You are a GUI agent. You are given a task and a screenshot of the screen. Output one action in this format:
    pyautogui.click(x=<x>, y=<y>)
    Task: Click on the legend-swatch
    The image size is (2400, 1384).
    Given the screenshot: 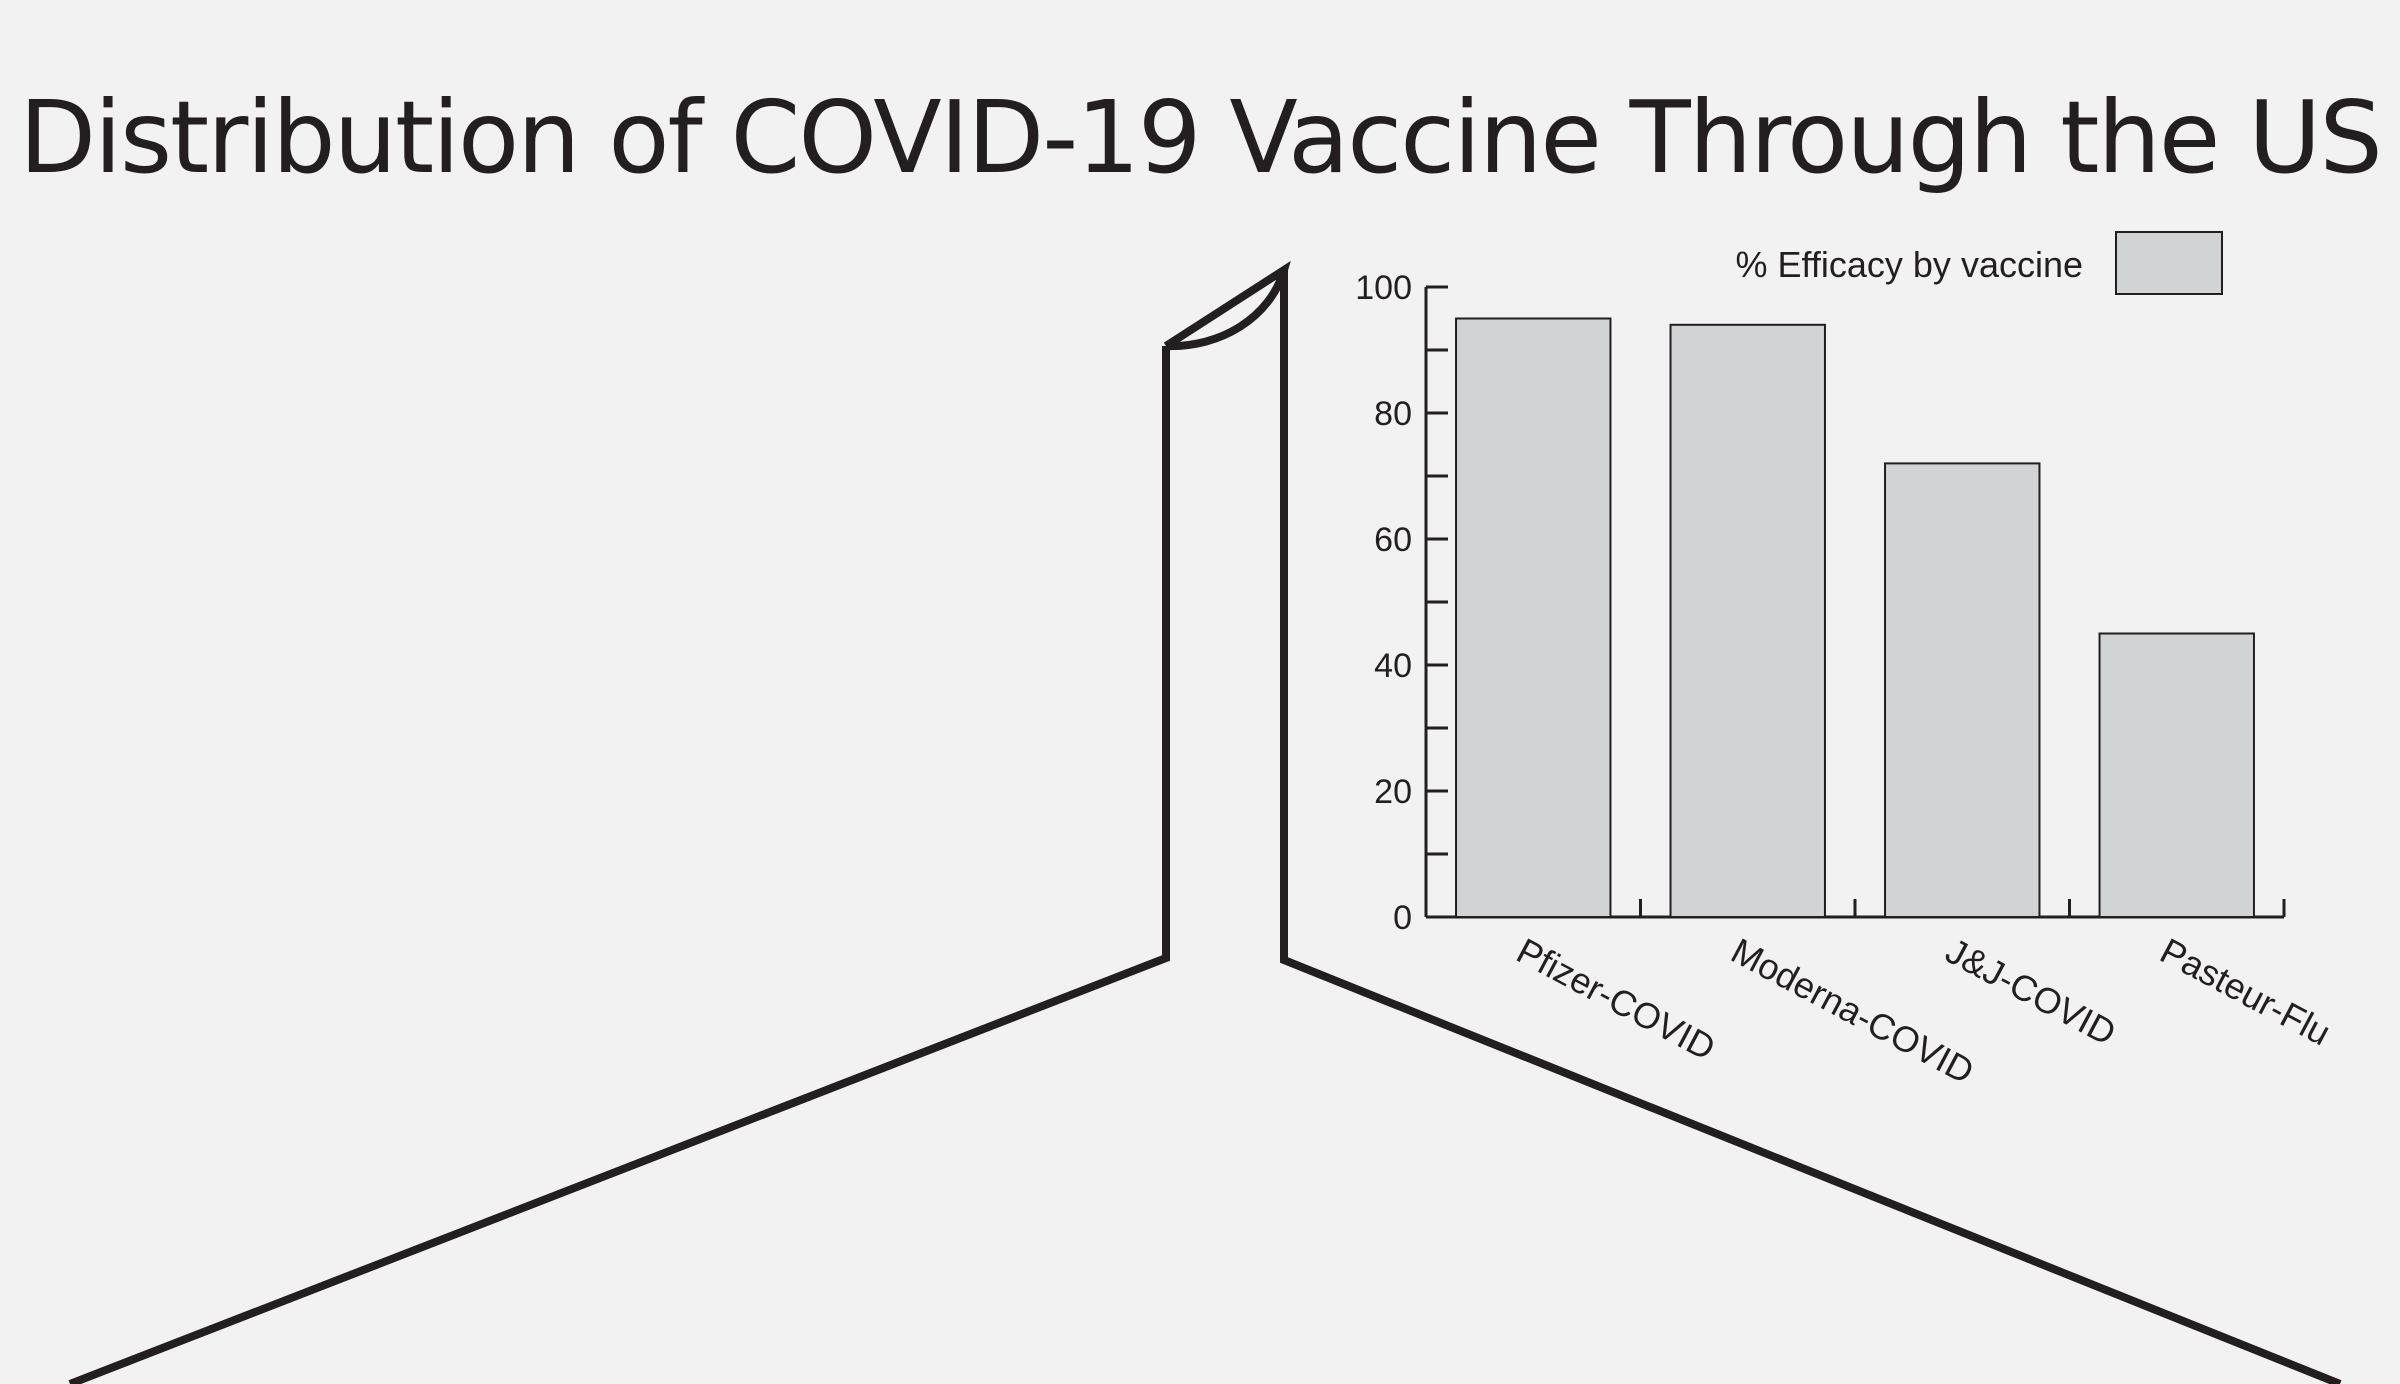 What is the action you would take?
    pyautogui.click(x=2169, y=263)
    